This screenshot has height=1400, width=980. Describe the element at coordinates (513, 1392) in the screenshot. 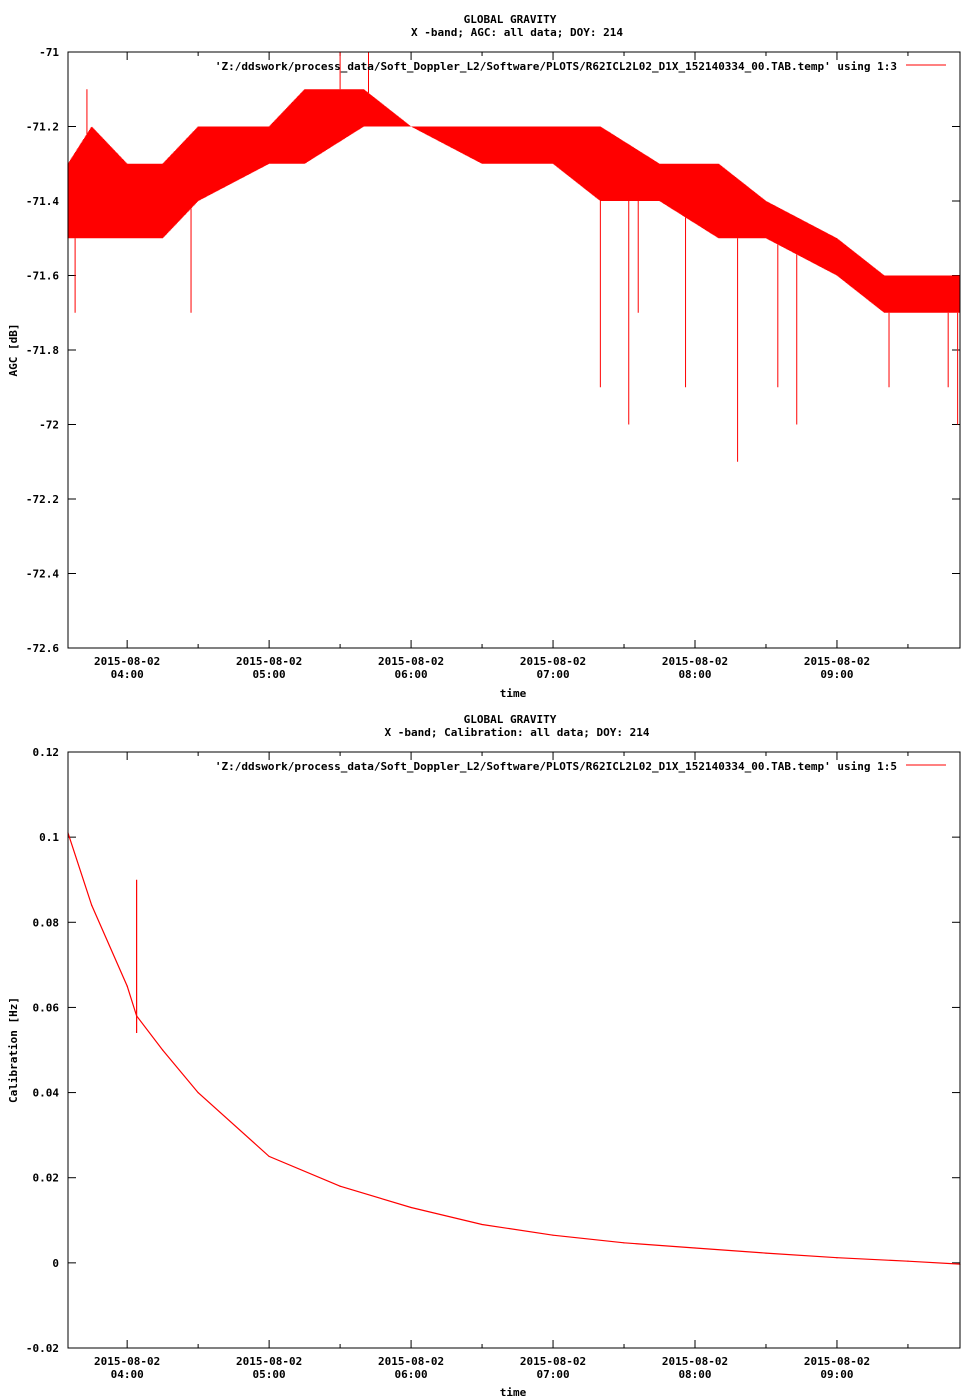

I see `cal-x-axis-label: time` at that location.